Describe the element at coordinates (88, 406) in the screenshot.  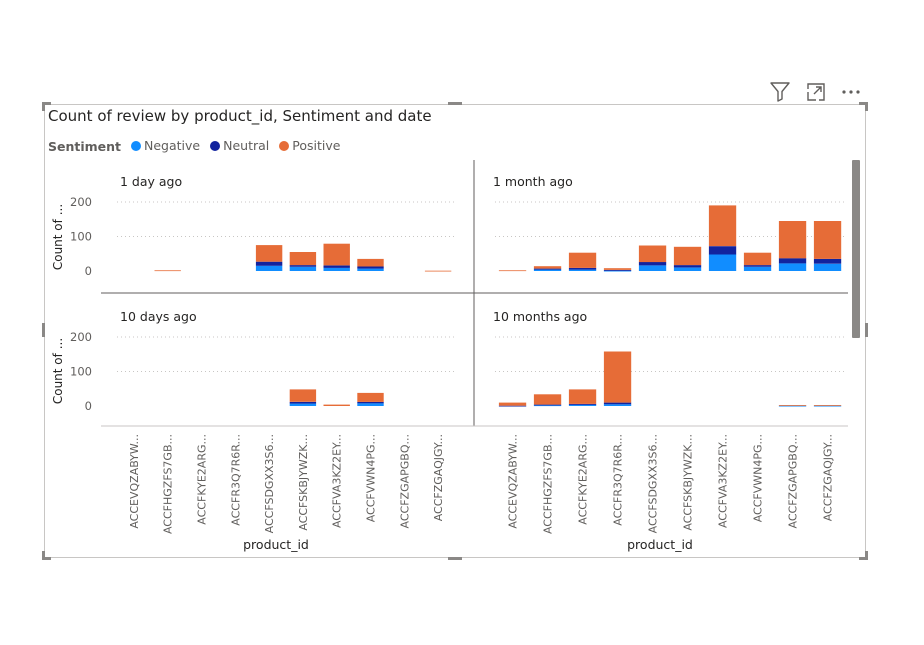
I see `y-tick-label: 0` at that location.